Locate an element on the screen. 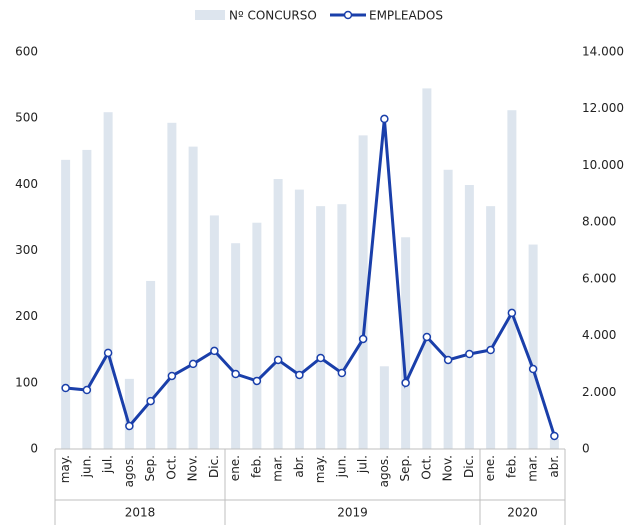  group-label: 2018 is located at coordinates (140, 513).